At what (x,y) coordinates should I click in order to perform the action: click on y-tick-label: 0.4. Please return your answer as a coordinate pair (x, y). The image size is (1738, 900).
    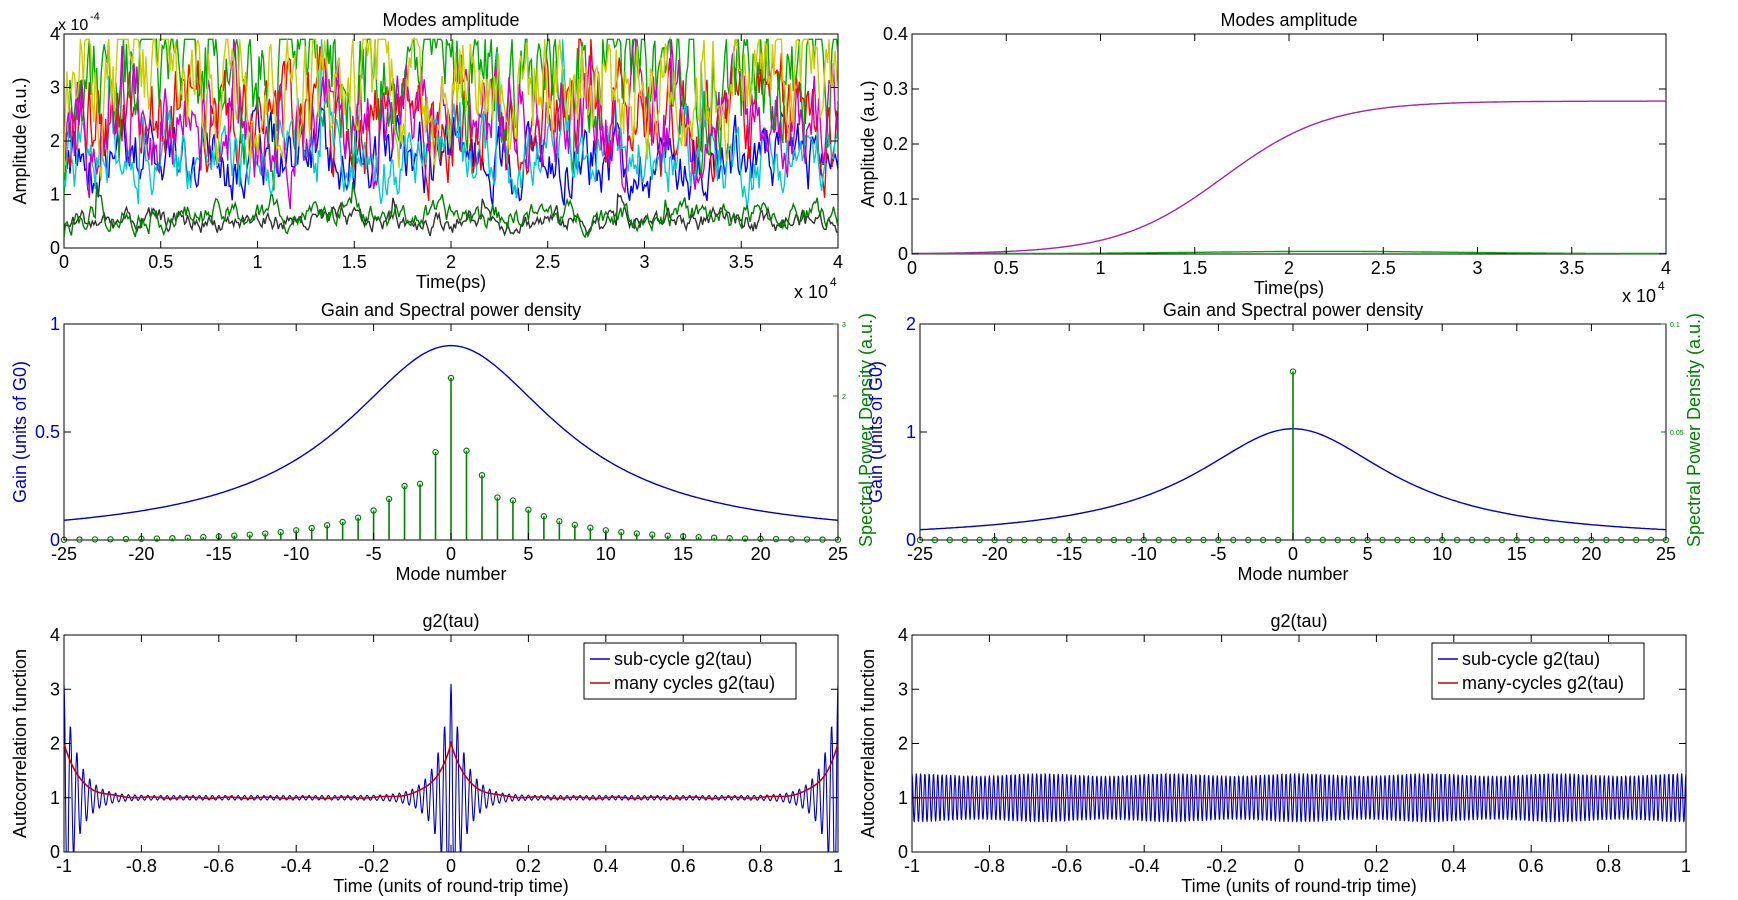
    Looking at the image, I should click on (895, 34).